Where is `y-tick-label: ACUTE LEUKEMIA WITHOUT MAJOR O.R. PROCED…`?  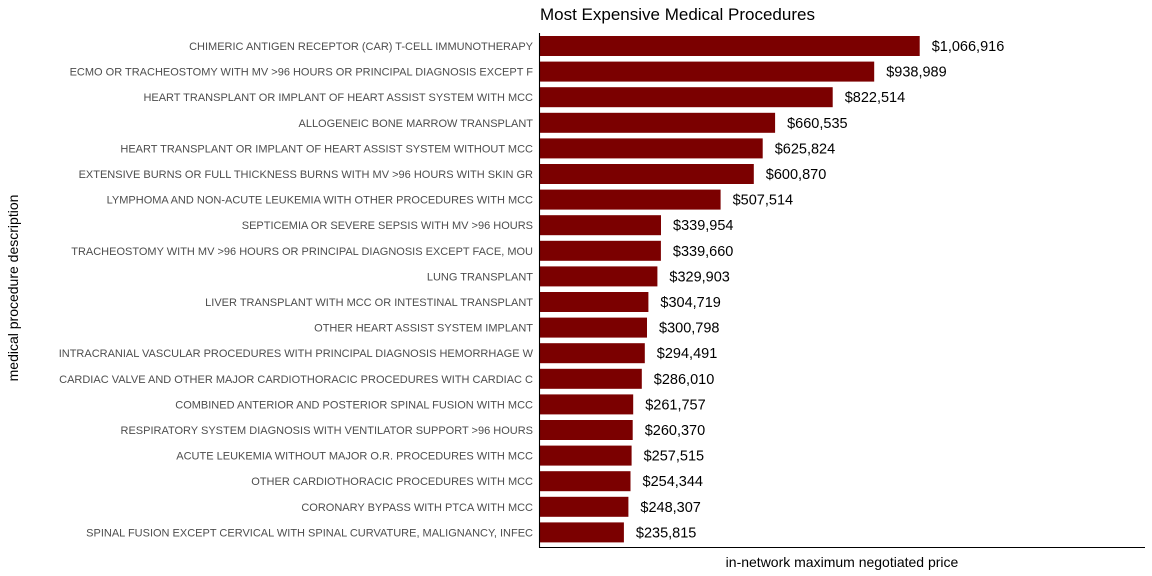
y-tick-label: ACUTE LEUKEMIA WITHOUT MAJOR O.R. PROCED… is located at coordinates (354, 457).